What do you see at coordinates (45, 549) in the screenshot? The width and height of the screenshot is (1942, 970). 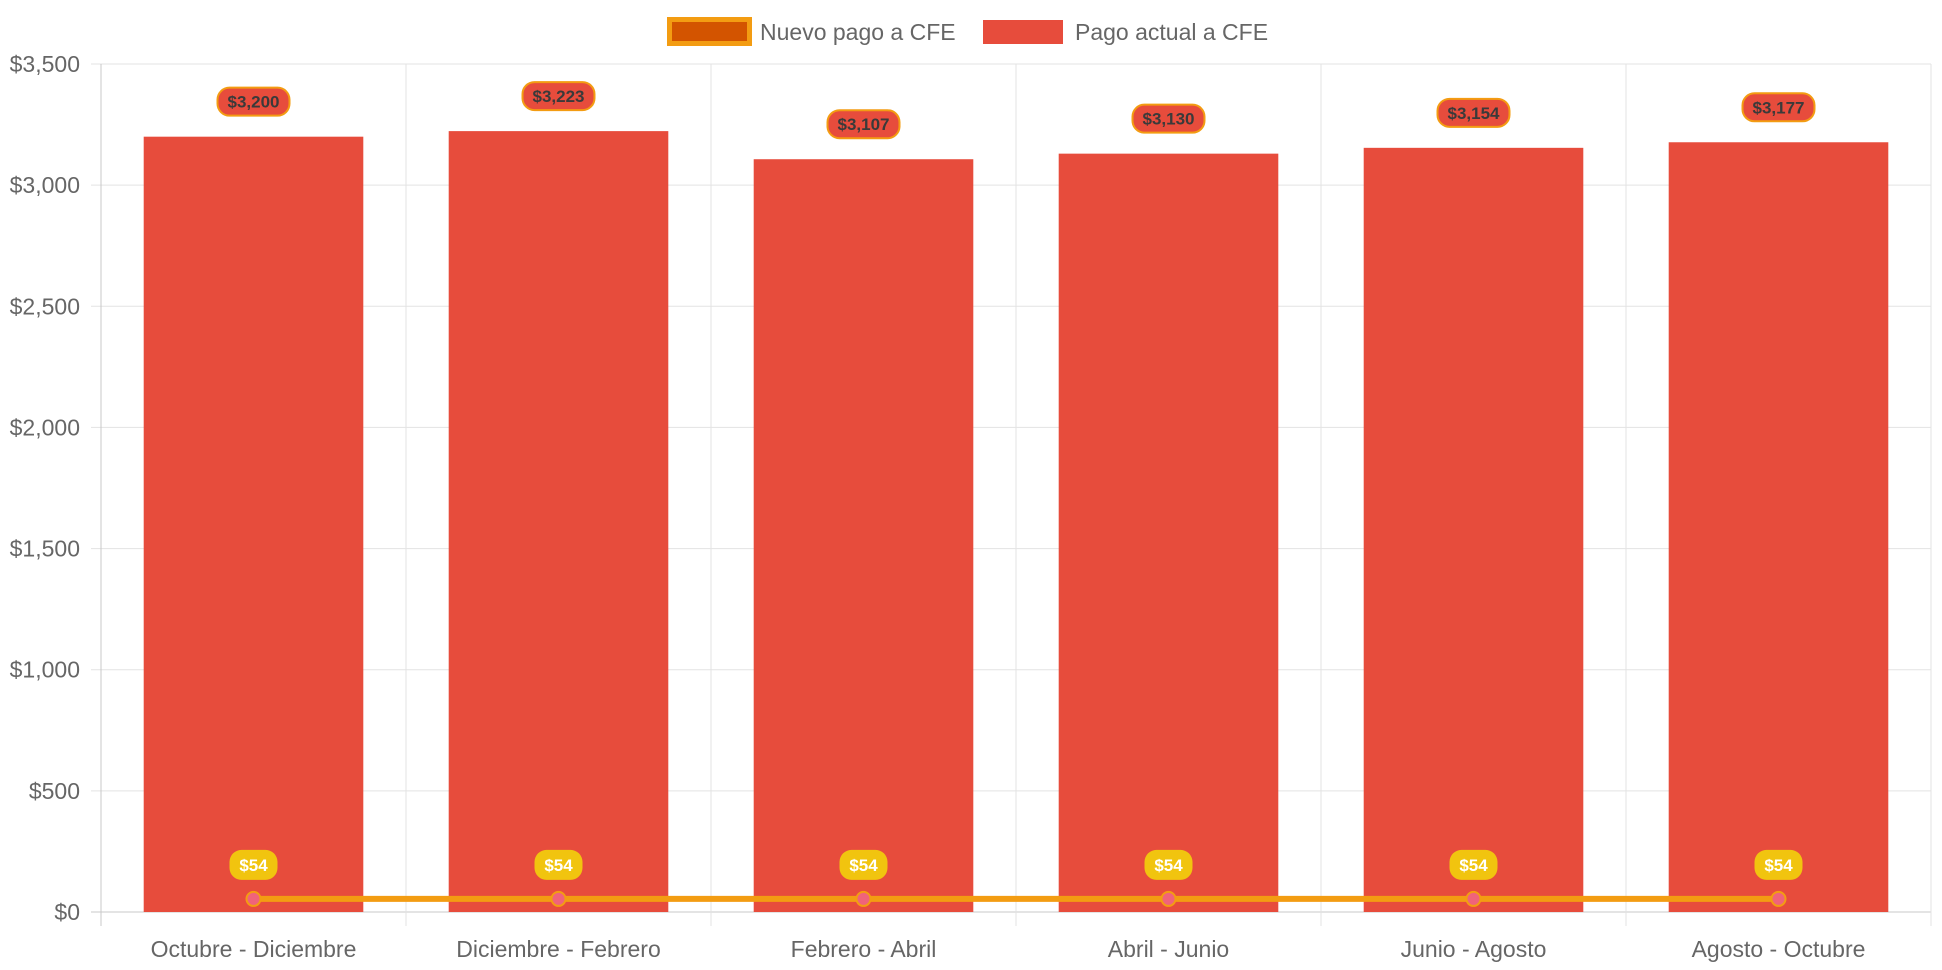 I see `y-tick-label: $1,500` at bounding box center [45, 549].